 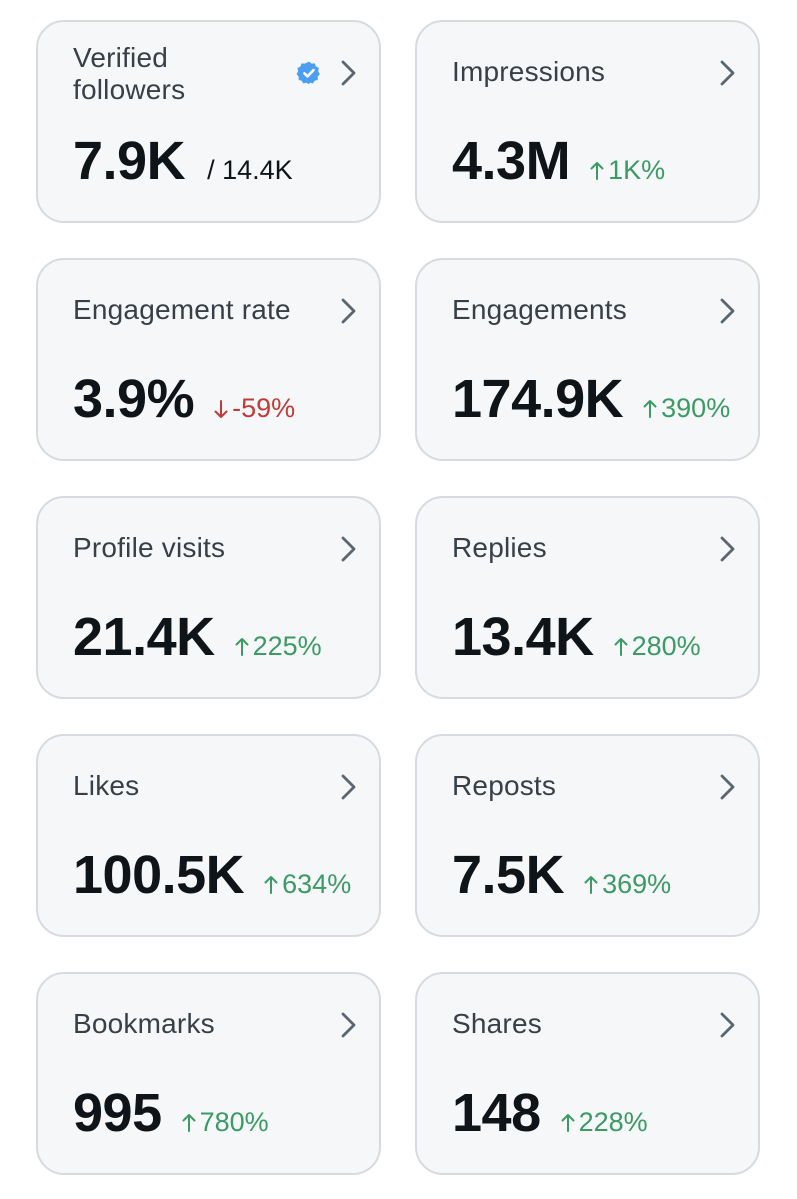 What do you see at coordinates (182, 309) in the screenshot?
I see `engagement-rate-title: Engagement rate` at bounding box center [182, 309].